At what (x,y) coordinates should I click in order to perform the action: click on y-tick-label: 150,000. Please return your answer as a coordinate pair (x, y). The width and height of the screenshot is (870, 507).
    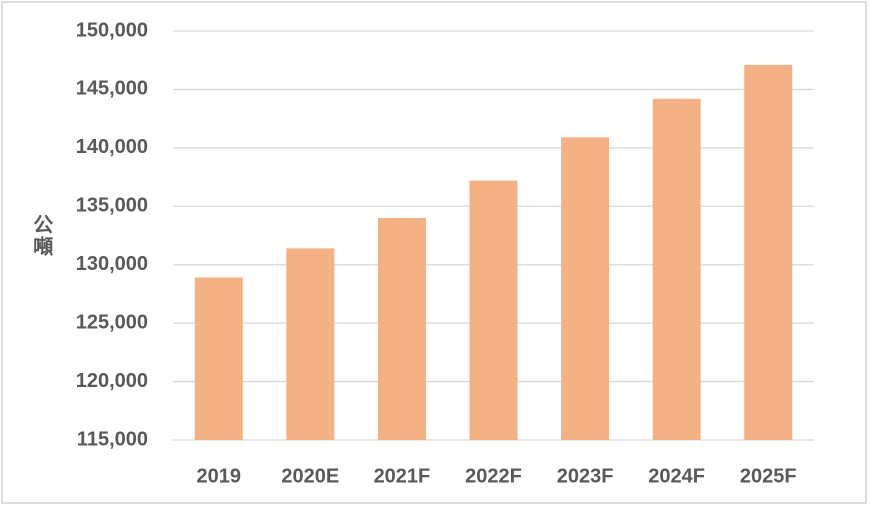
    Looking at the image, I should click on (112, 30).